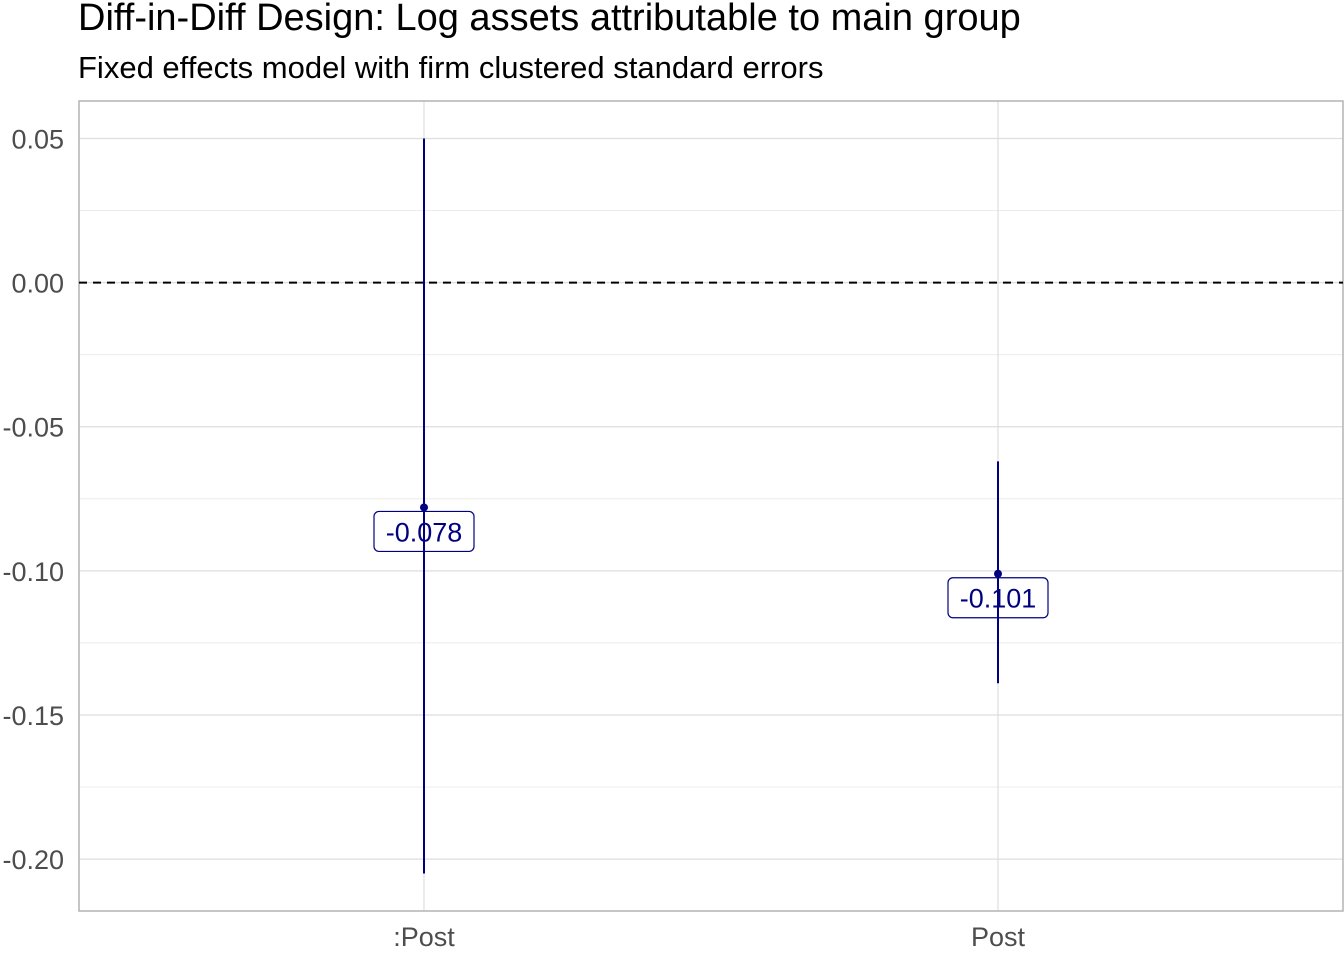 This screenshot has height=960, width=1344. What do you see at coordinates (711, 564) in the screenshot?
I see `labels-layer: -0.078 -0.101` at bounding box center [711, 564].